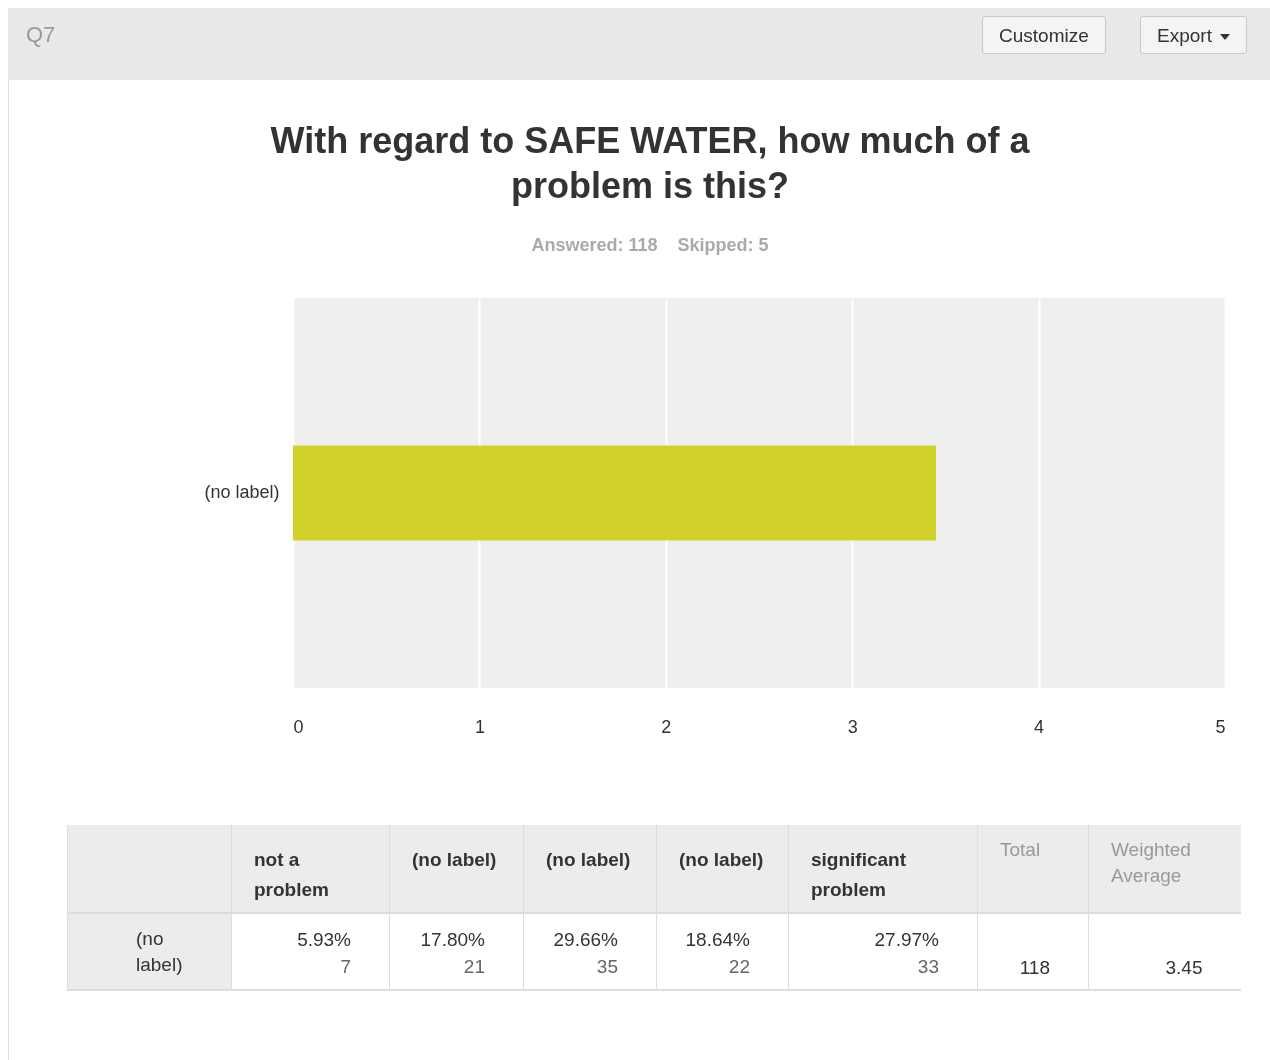 The width and height of the screenshot is (1270, 1060). I want to click on text: 118, so click(1034, 967).